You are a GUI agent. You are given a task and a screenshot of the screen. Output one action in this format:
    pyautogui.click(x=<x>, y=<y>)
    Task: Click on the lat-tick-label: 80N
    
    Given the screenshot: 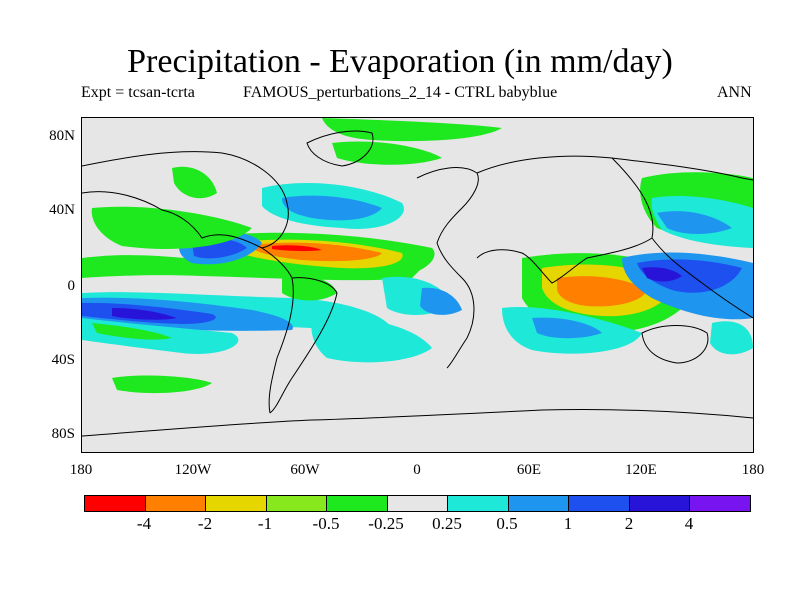 What is the action you would take?
    pyautogui.click(x=62, y=136)
    